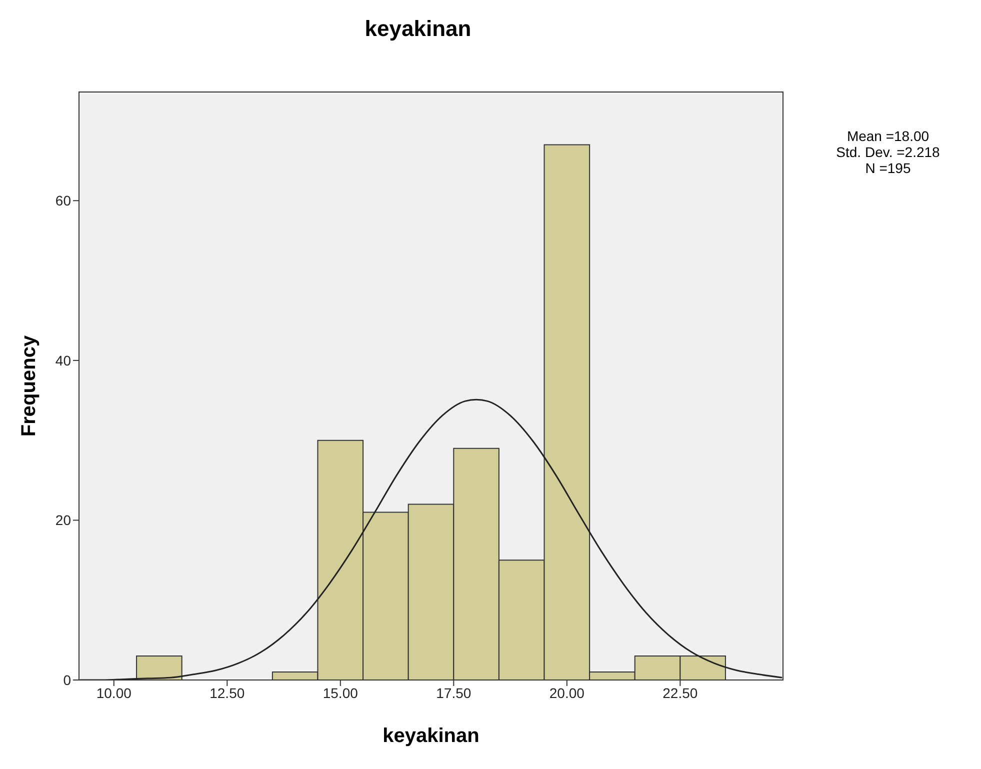 The width and height of the screenshot is (981, 769). I want to click on text: Std. Dev. =2.218, so click(888, 152).